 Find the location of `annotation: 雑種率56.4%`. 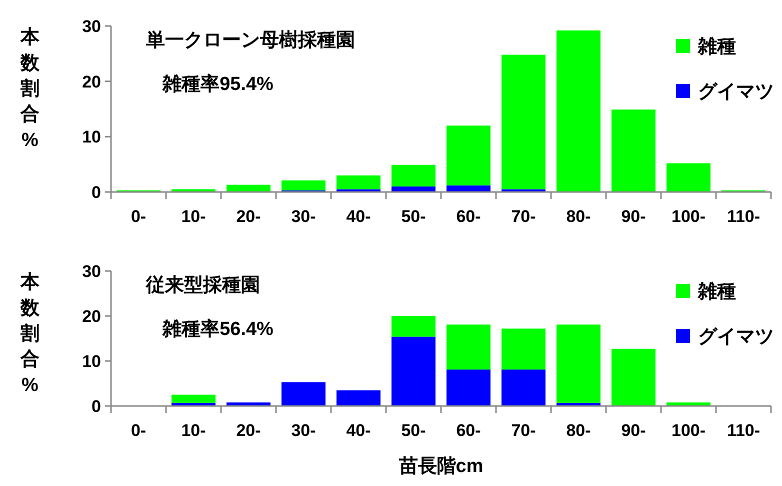

annotation: 雑種率56.4% is located at coordinates (218, 329).